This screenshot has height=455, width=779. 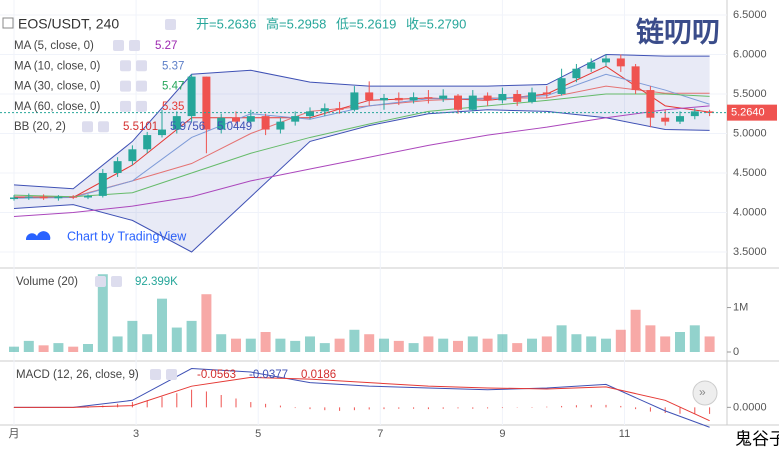 I want to click on indicator-name: MA (5, close, 0), so click(x=54, y=46).